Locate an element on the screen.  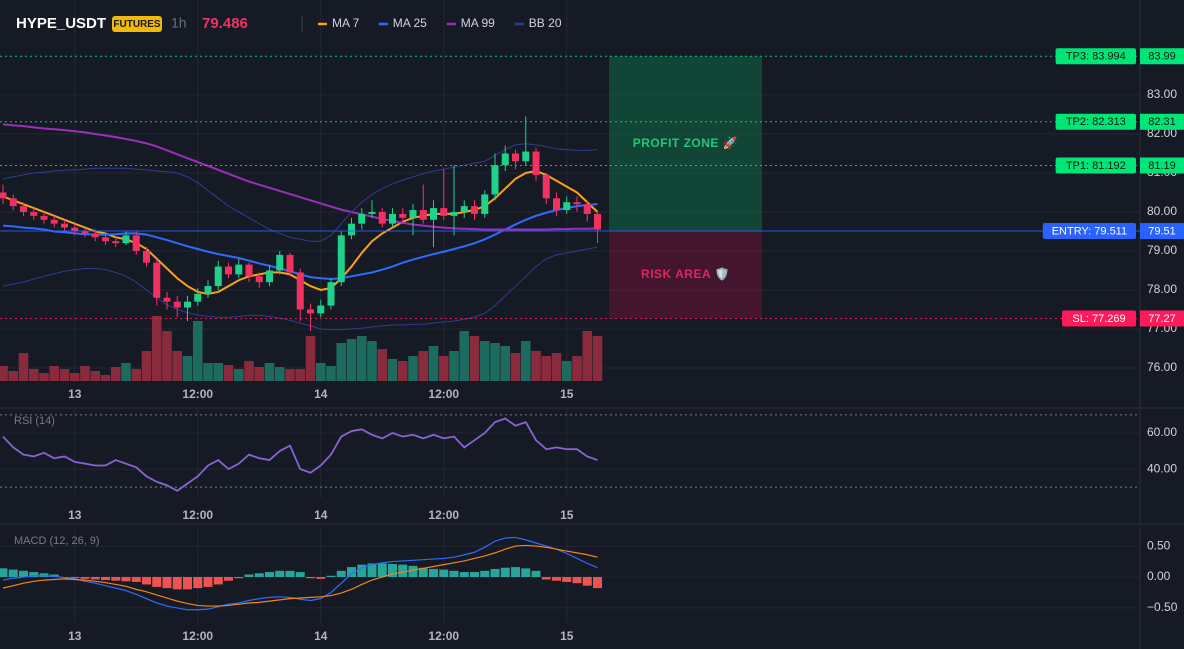
y-tick-label: 80.00 is located at coordinates (1162, 211).